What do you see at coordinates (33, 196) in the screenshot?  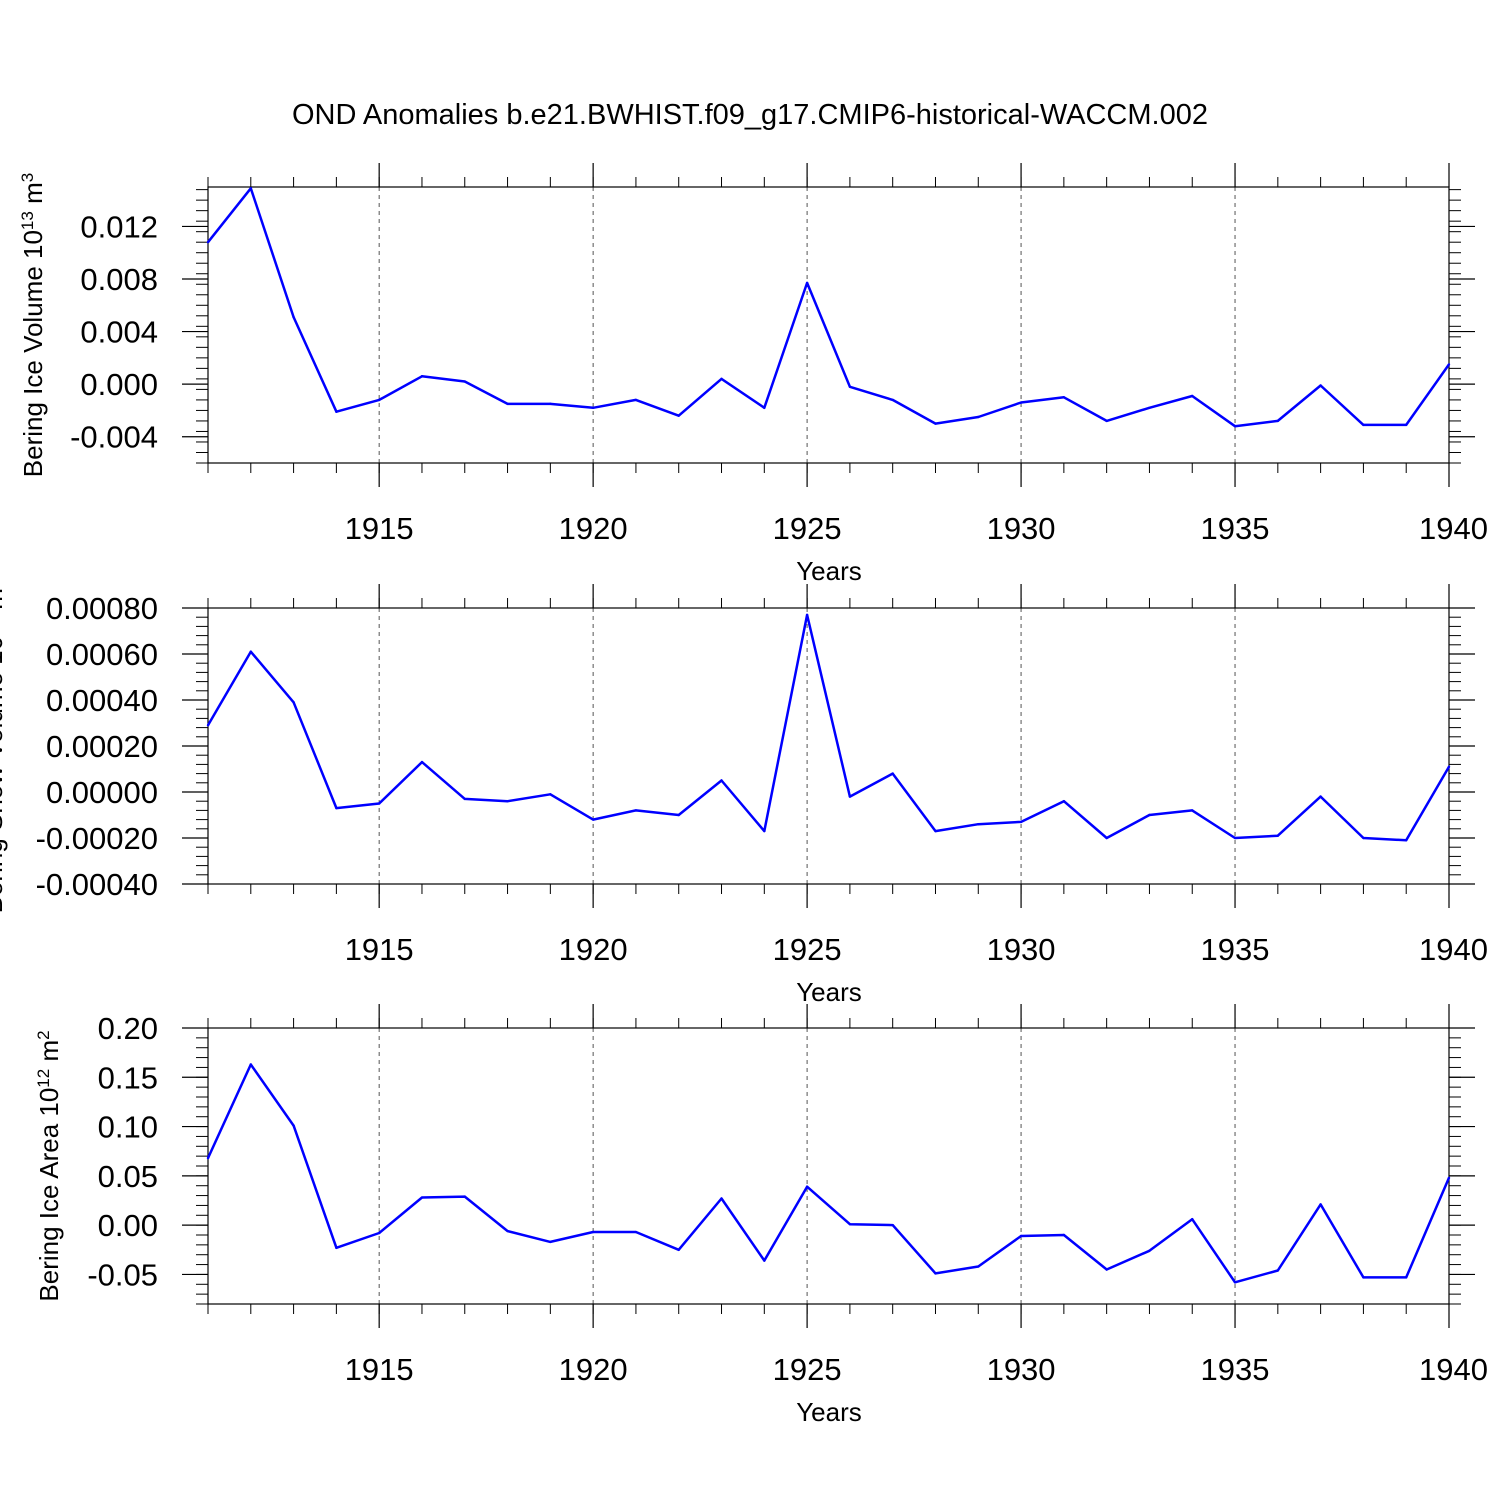 I see `y-axis-label-unit: m` at bounding box center [33, 196].